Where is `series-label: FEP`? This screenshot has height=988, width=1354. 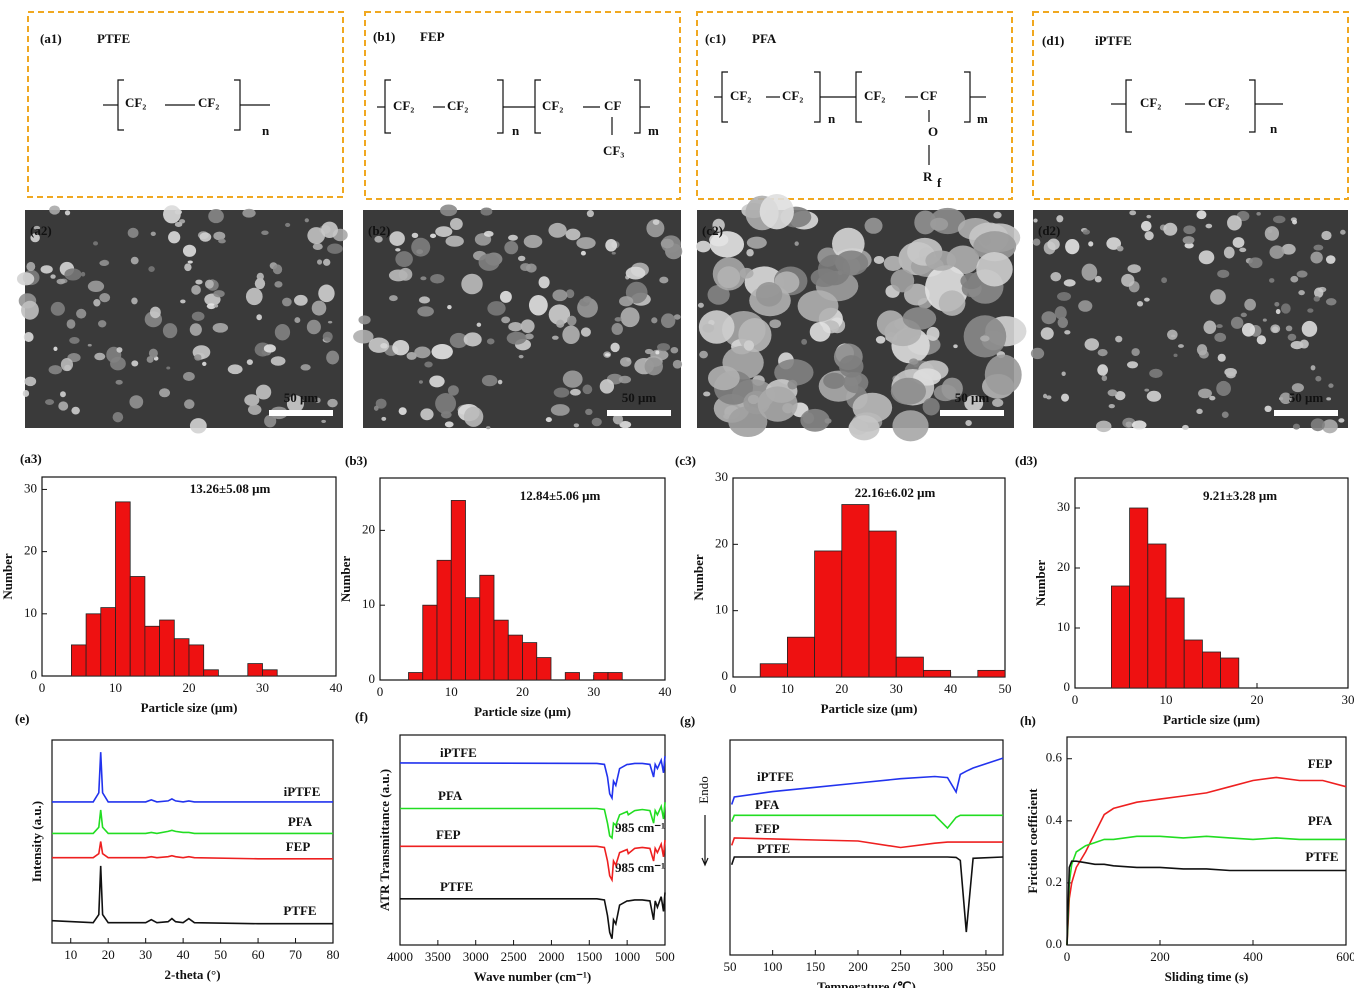 series-label: FEP is located at coordinates (767, 828).